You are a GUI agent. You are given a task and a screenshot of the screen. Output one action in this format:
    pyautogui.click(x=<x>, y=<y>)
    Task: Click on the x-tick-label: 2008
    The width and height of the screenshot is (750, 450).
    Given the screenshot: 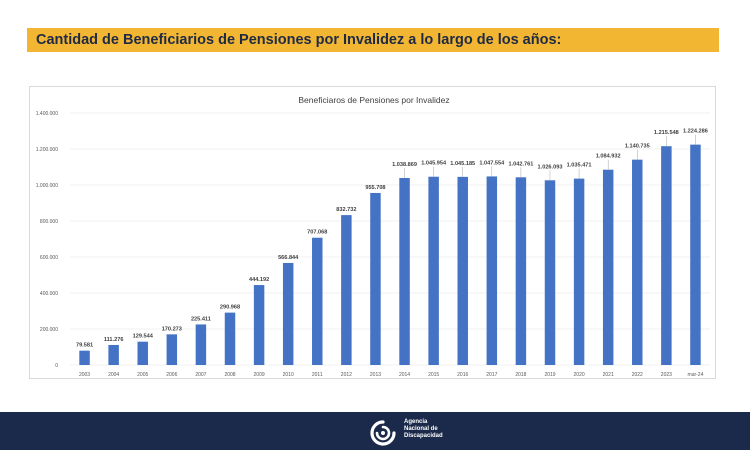 What is the action you would take?
    pyautogui.click(x=229, y=375)
    